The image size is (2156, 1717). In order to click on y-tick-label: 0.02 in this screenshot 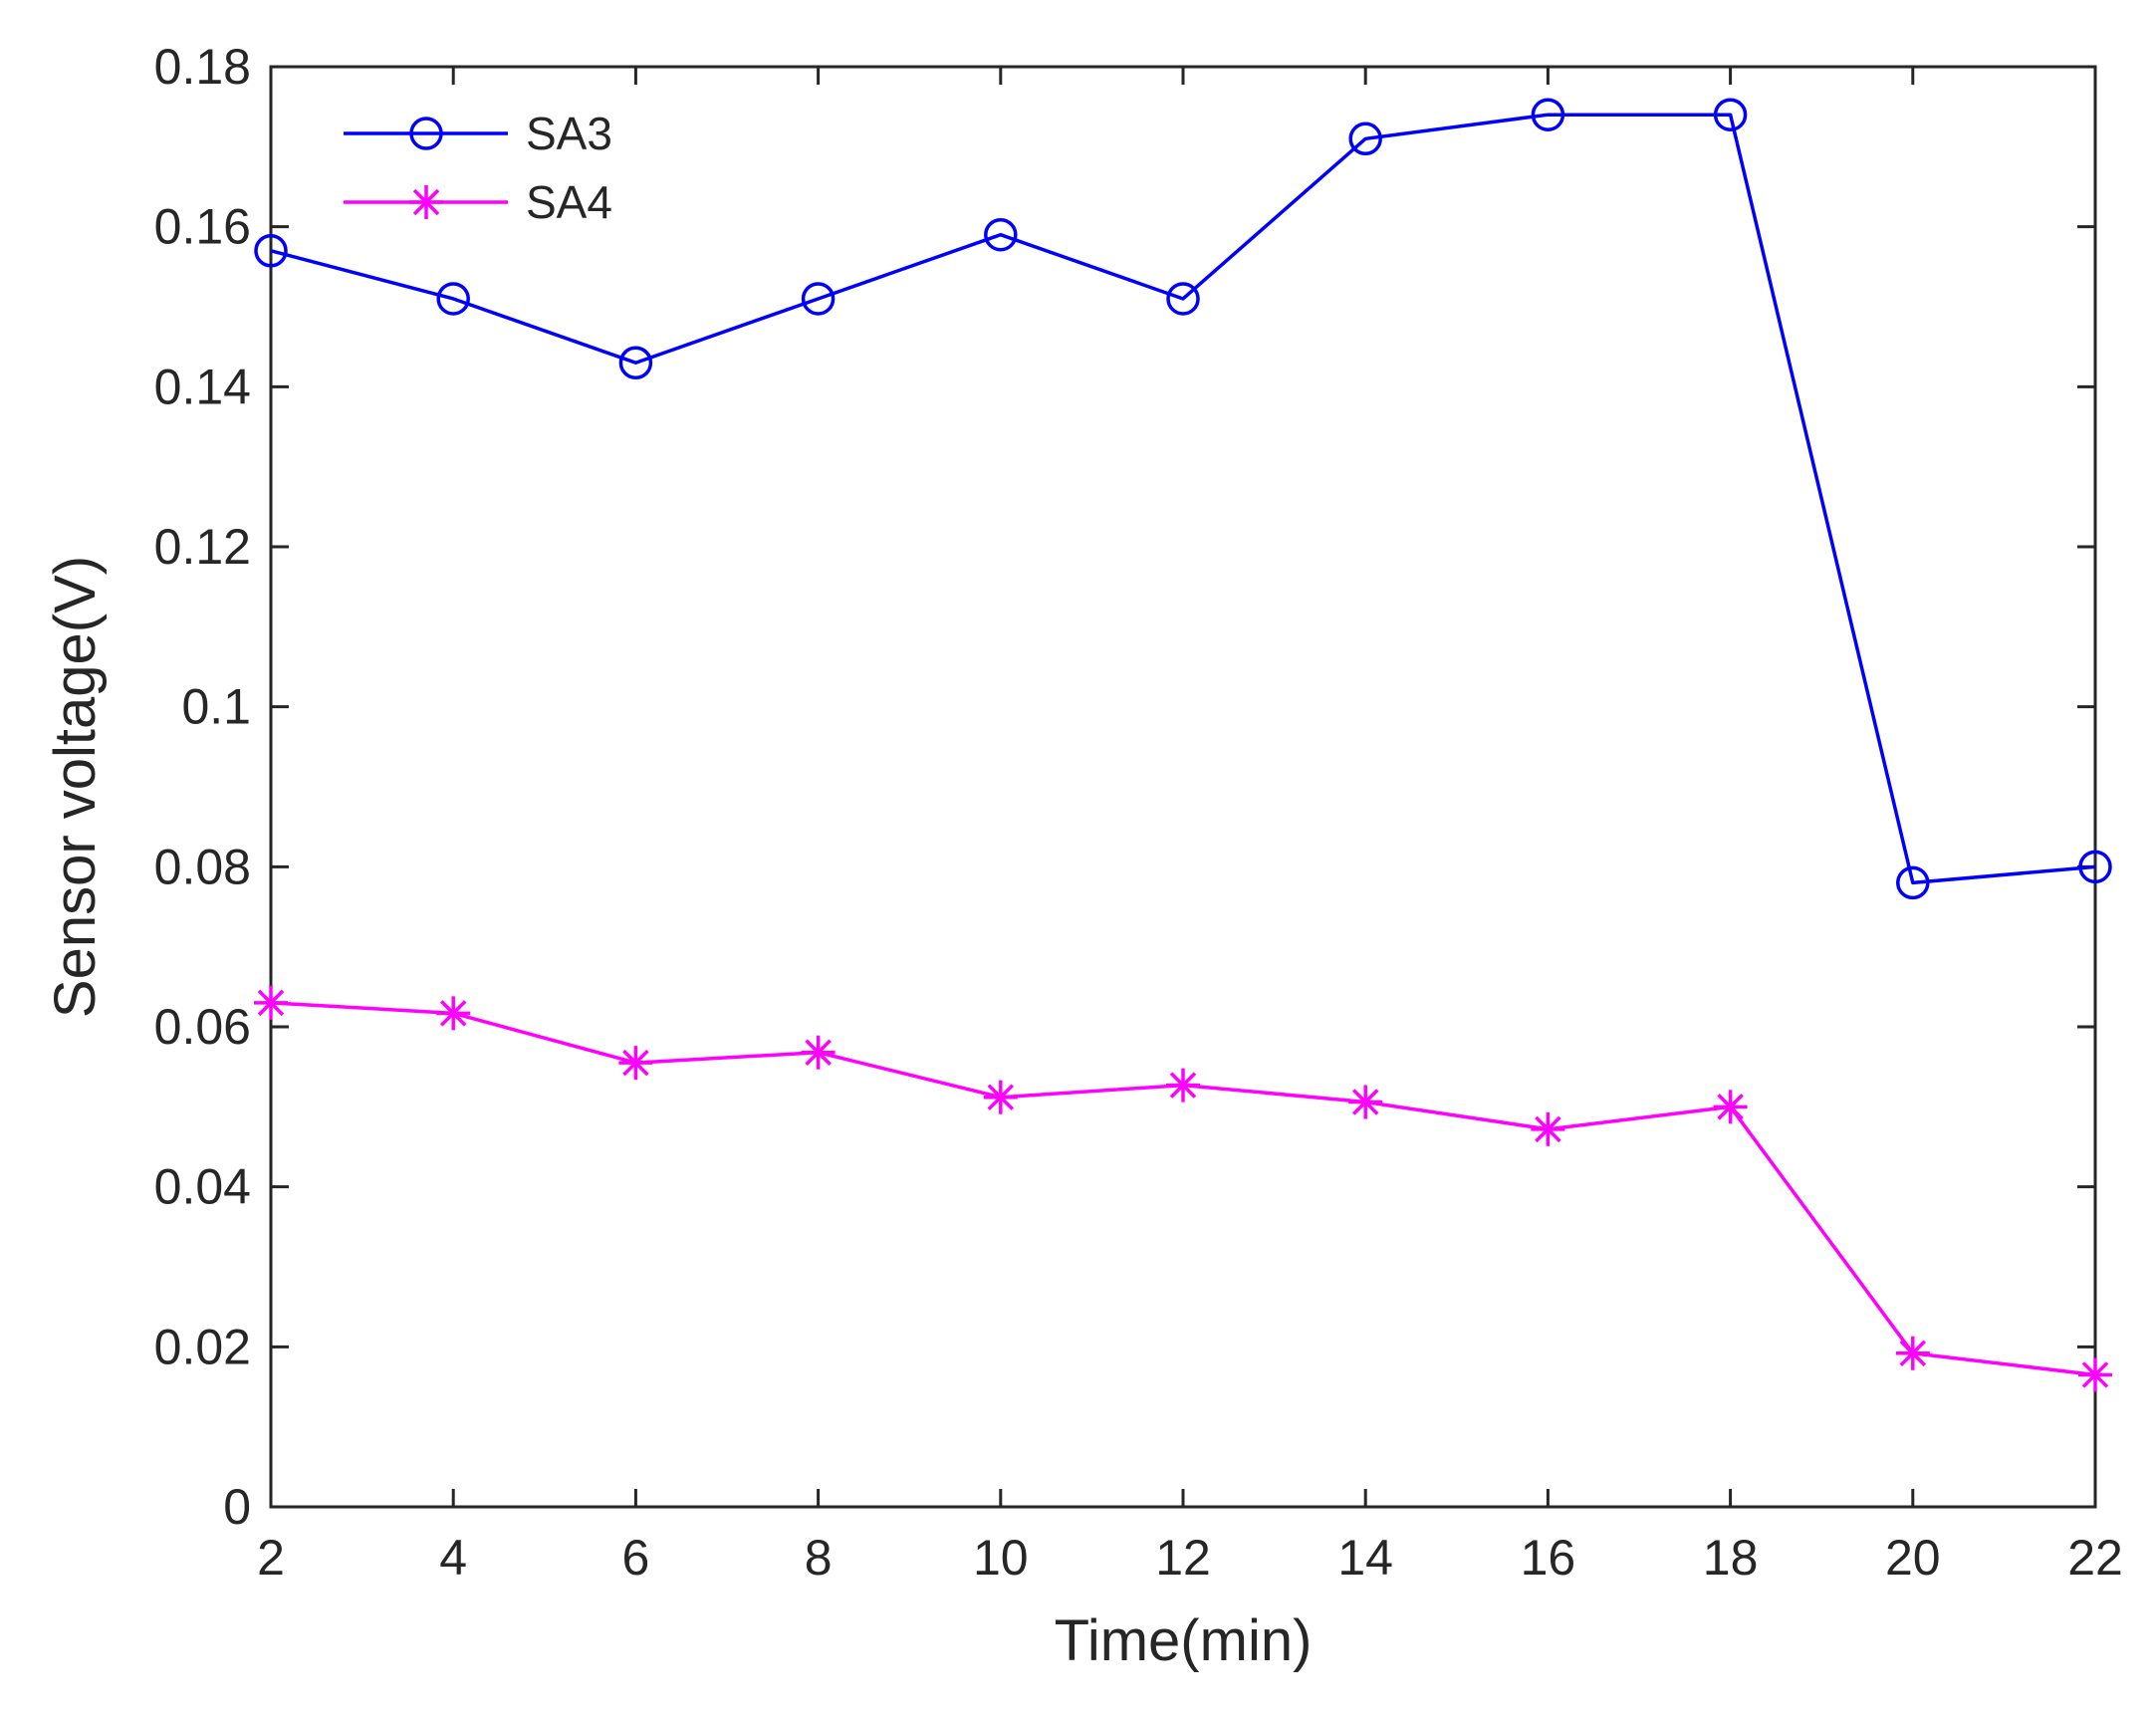, I will do `click(202, 1347)`.